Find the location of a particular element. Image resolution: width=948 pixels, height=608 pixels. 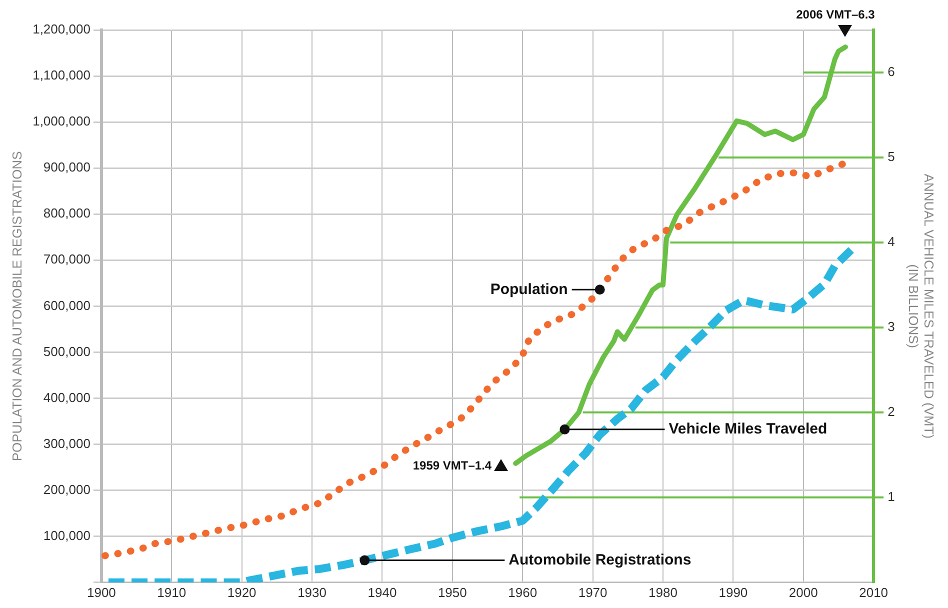

y-tick-label: 200,000 is located at coordinates (66, 489).